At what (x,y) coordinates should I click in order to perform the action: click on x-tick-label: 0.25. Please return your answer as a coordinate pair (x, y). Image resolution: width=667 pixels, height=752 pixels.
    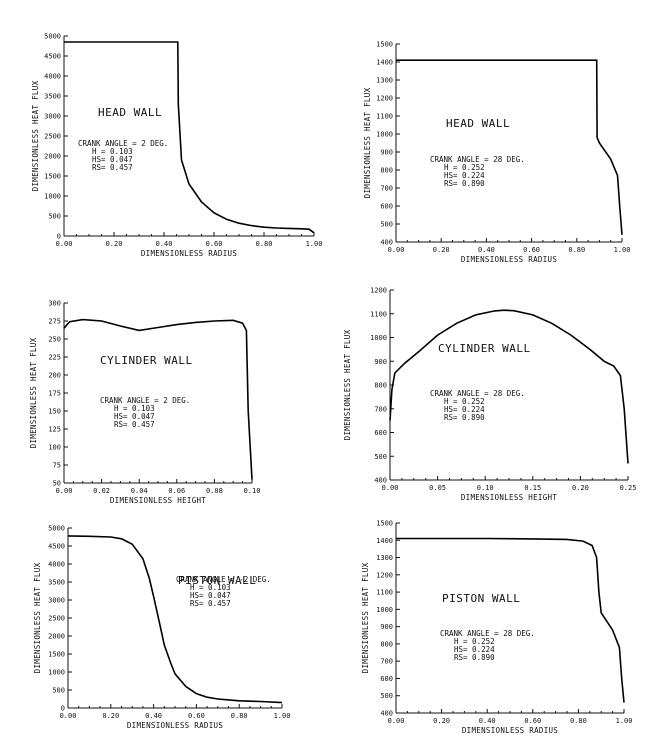
    Looking at the image, I should click on (628, 488).